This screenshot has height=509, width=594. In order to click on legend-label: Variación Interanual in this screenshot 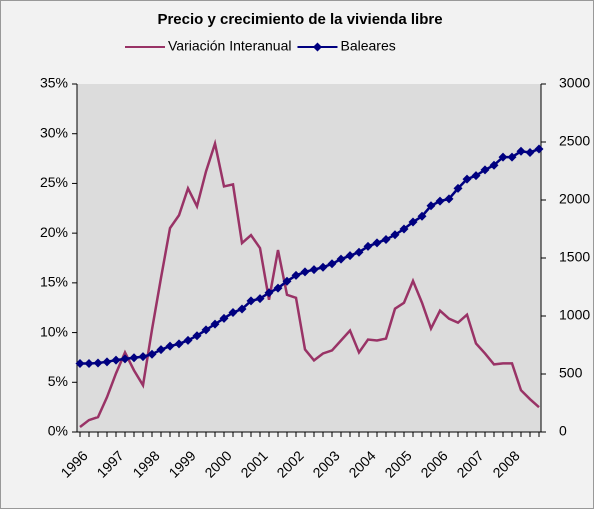, I will do `click(229, 46)`.